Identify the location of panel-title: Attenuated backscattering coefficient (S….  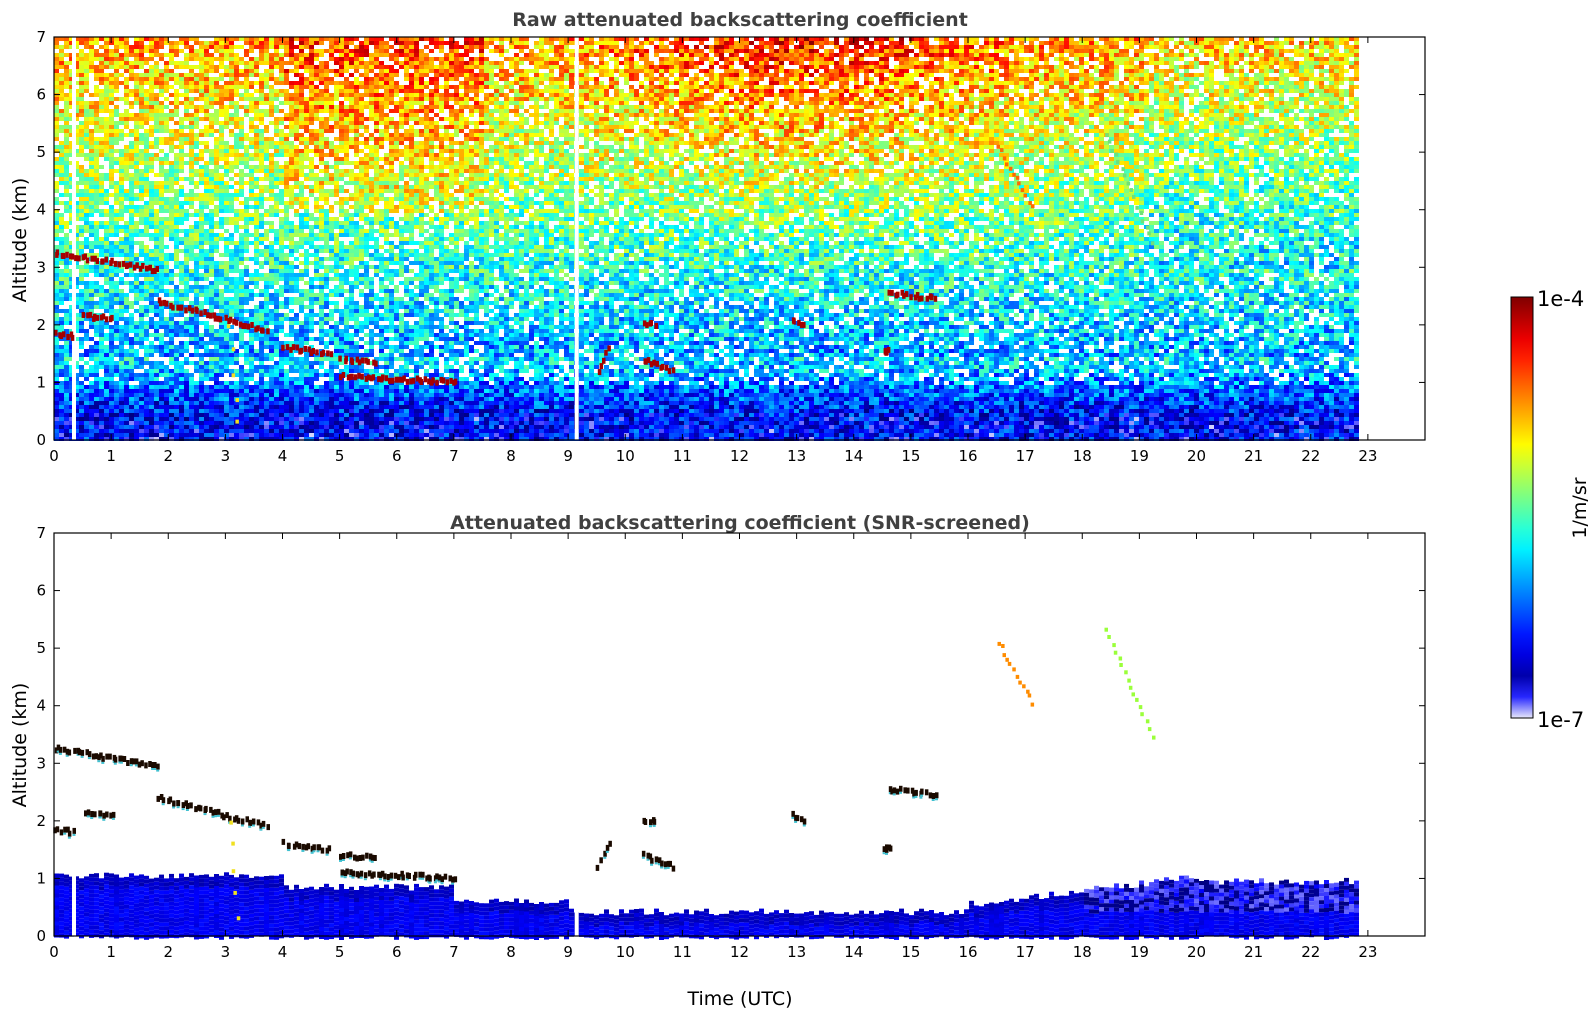
(740, 523).